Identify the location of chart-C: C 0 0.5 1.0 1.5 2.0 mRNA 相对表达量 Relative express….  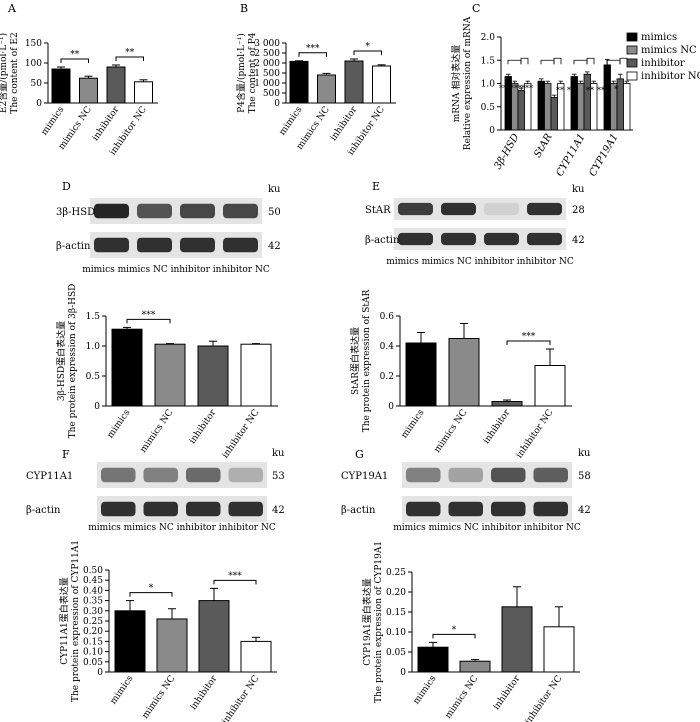
(541, 90).